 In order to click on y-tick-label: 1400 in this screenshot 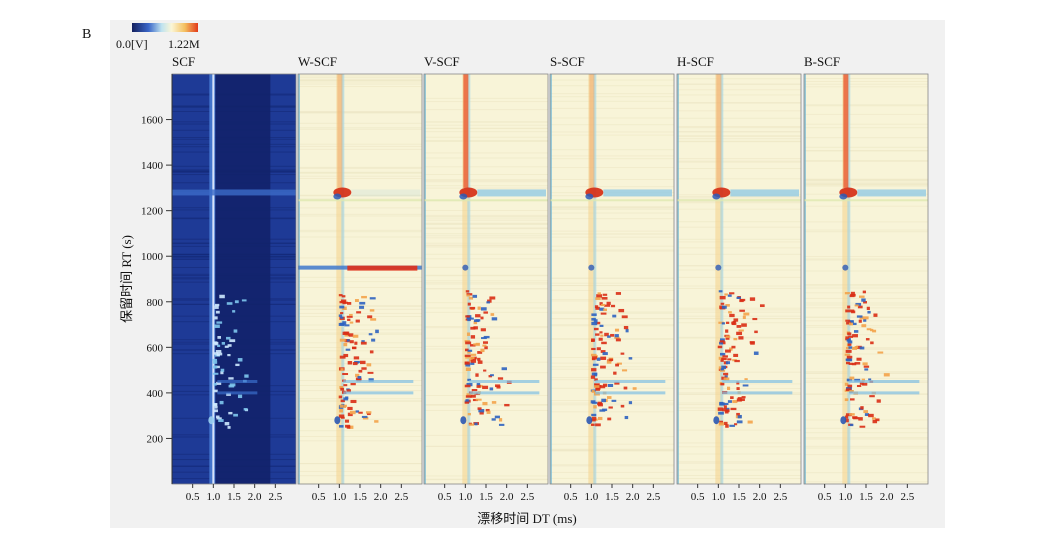, I will do `click(152, 166)`.